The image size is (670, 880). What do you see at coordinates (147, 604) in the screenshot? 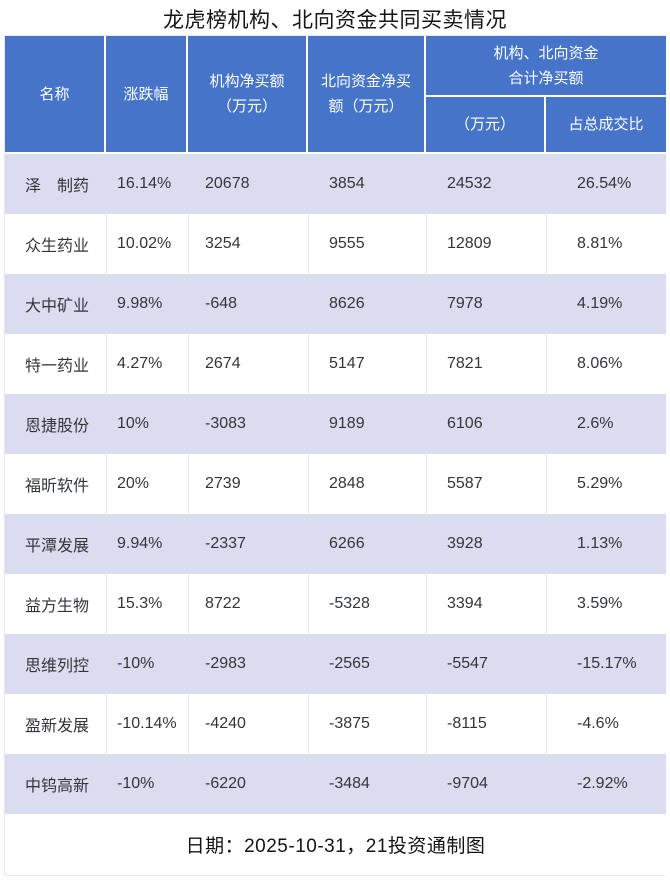
I see `value-cell: 15.3%` at bounding box center [147, 604].